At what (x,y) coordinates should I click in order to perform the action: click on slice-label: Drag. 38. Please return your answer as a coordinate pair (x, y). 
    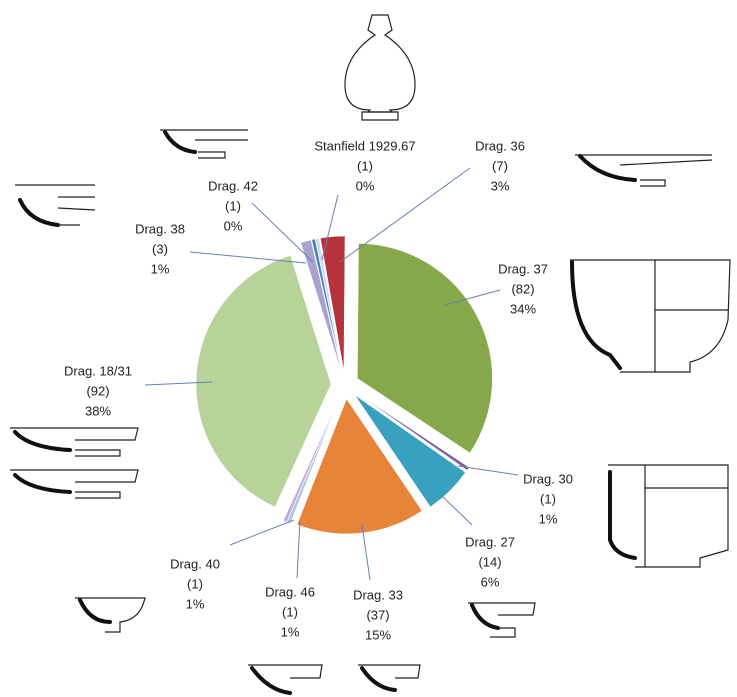
    Looking at the image, I should click on (160, 228).